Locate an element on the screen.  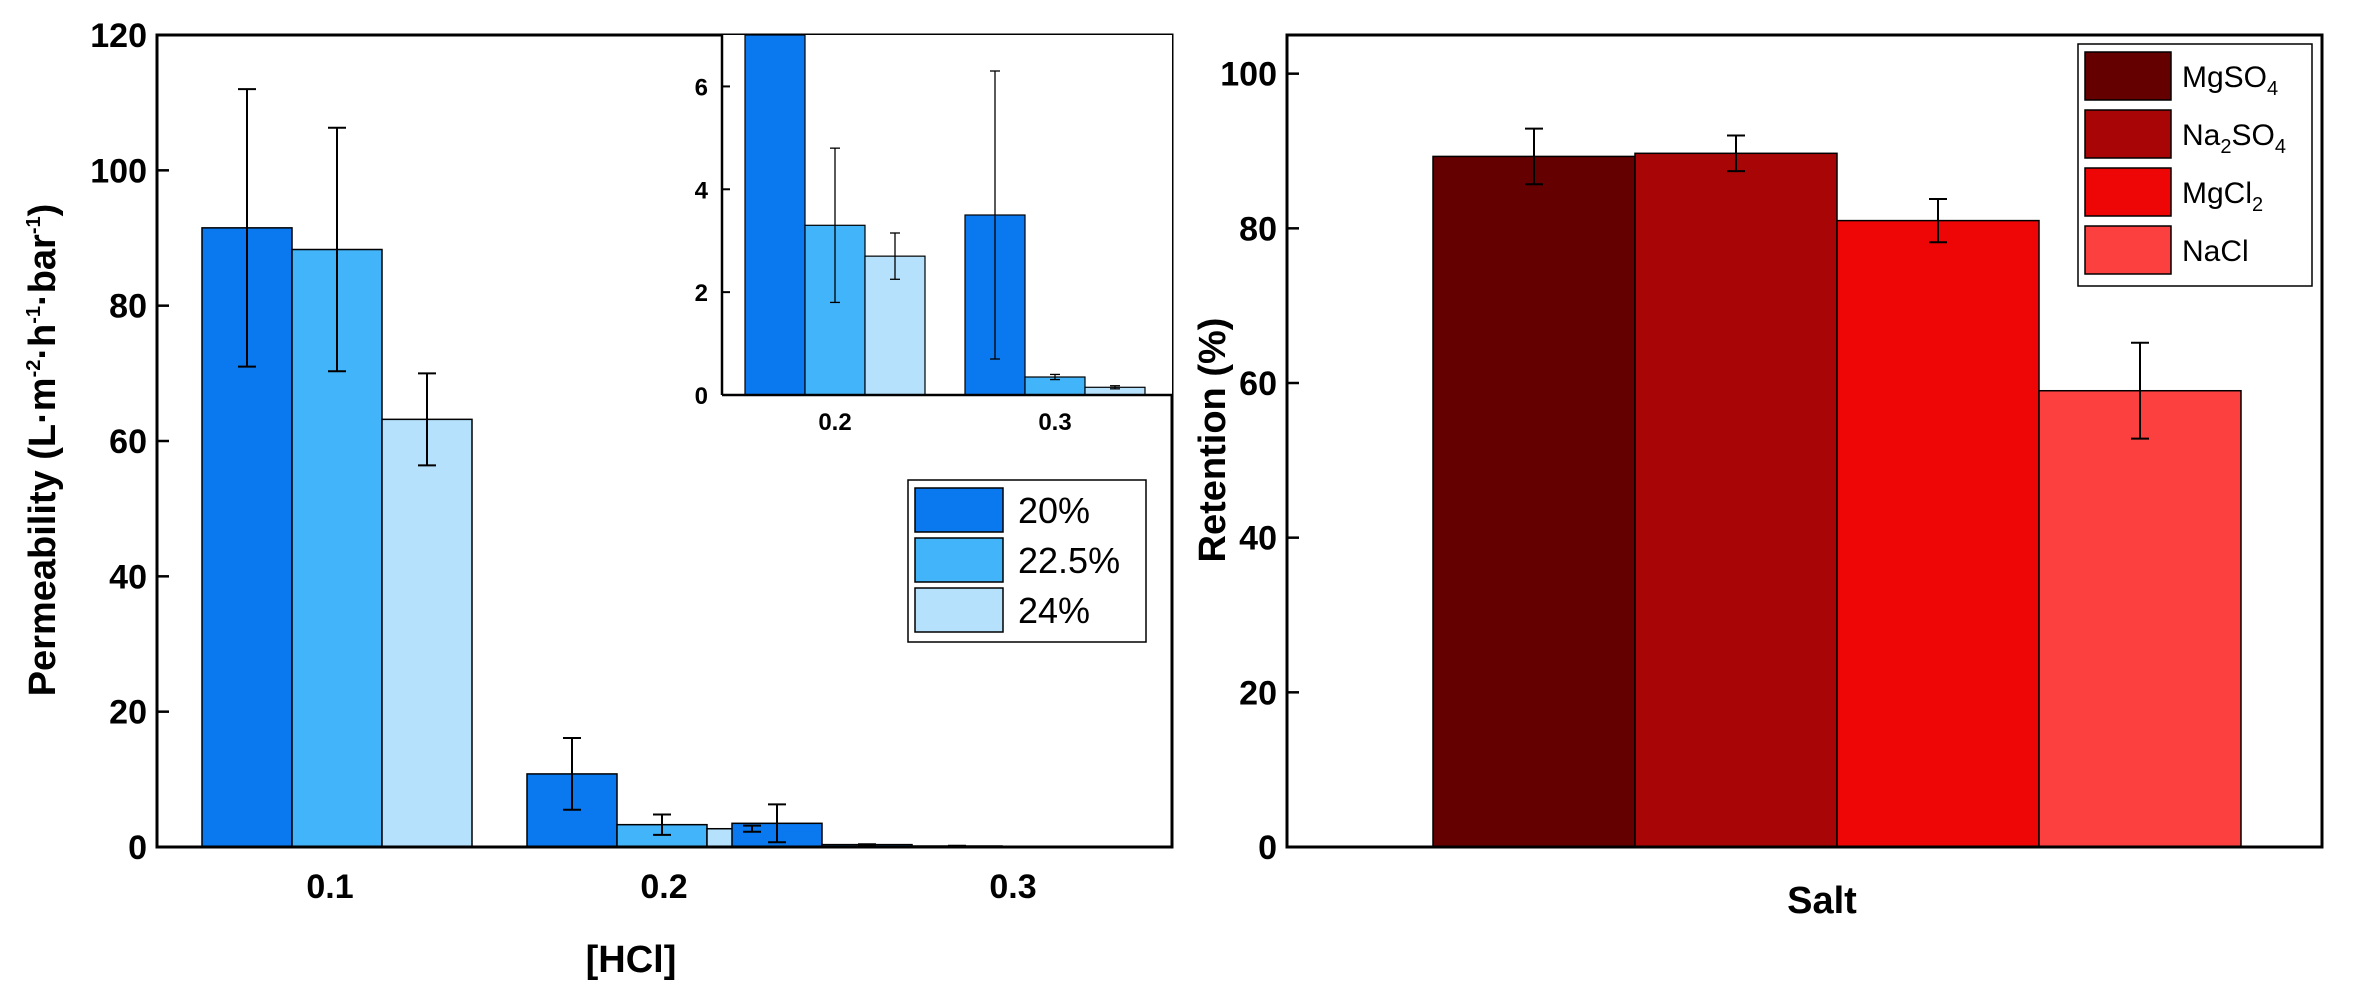
y-tick-label-60: 60 is located at coordinates (128, 442).